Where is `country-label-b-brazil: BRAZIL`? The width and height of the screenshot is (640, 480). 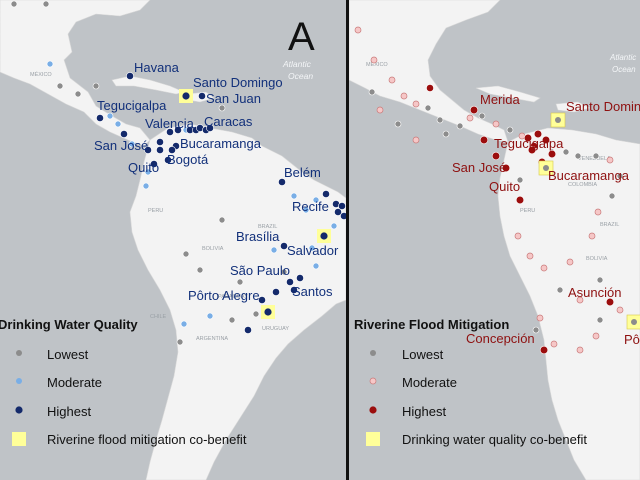 country-label-b-brazil: BRAZIL is located at coordinates (609, 225).